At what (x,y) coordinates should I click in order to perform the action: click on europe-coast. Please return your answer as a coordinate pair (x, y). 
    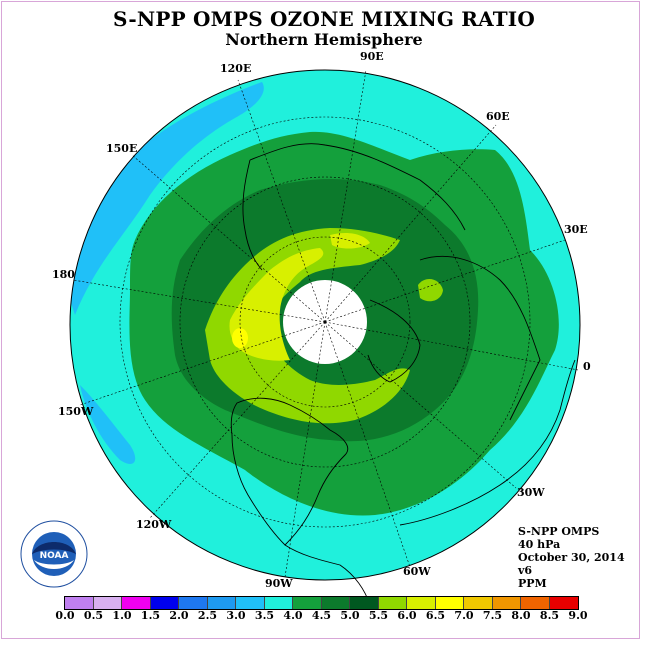
    Looking at the image, I should click on (480, 338).